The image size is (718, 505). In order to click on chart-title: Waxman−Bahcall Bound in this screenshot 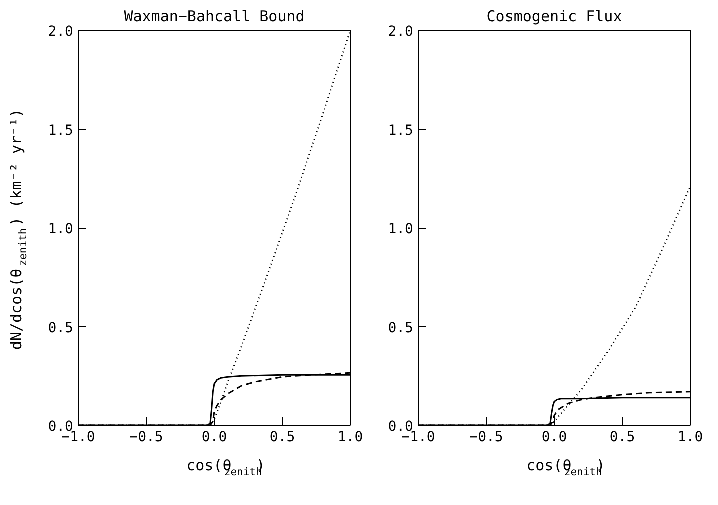, I will do `click(214, 17)`.